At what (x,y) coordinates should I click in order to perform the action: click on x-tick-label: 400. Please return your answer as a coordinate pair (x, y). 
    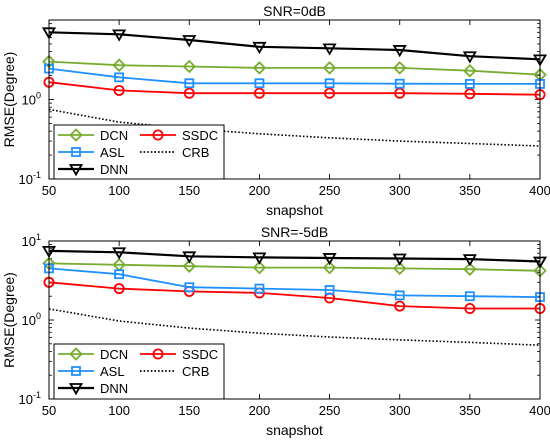
    Looking at the image, I should click on (539, 190).